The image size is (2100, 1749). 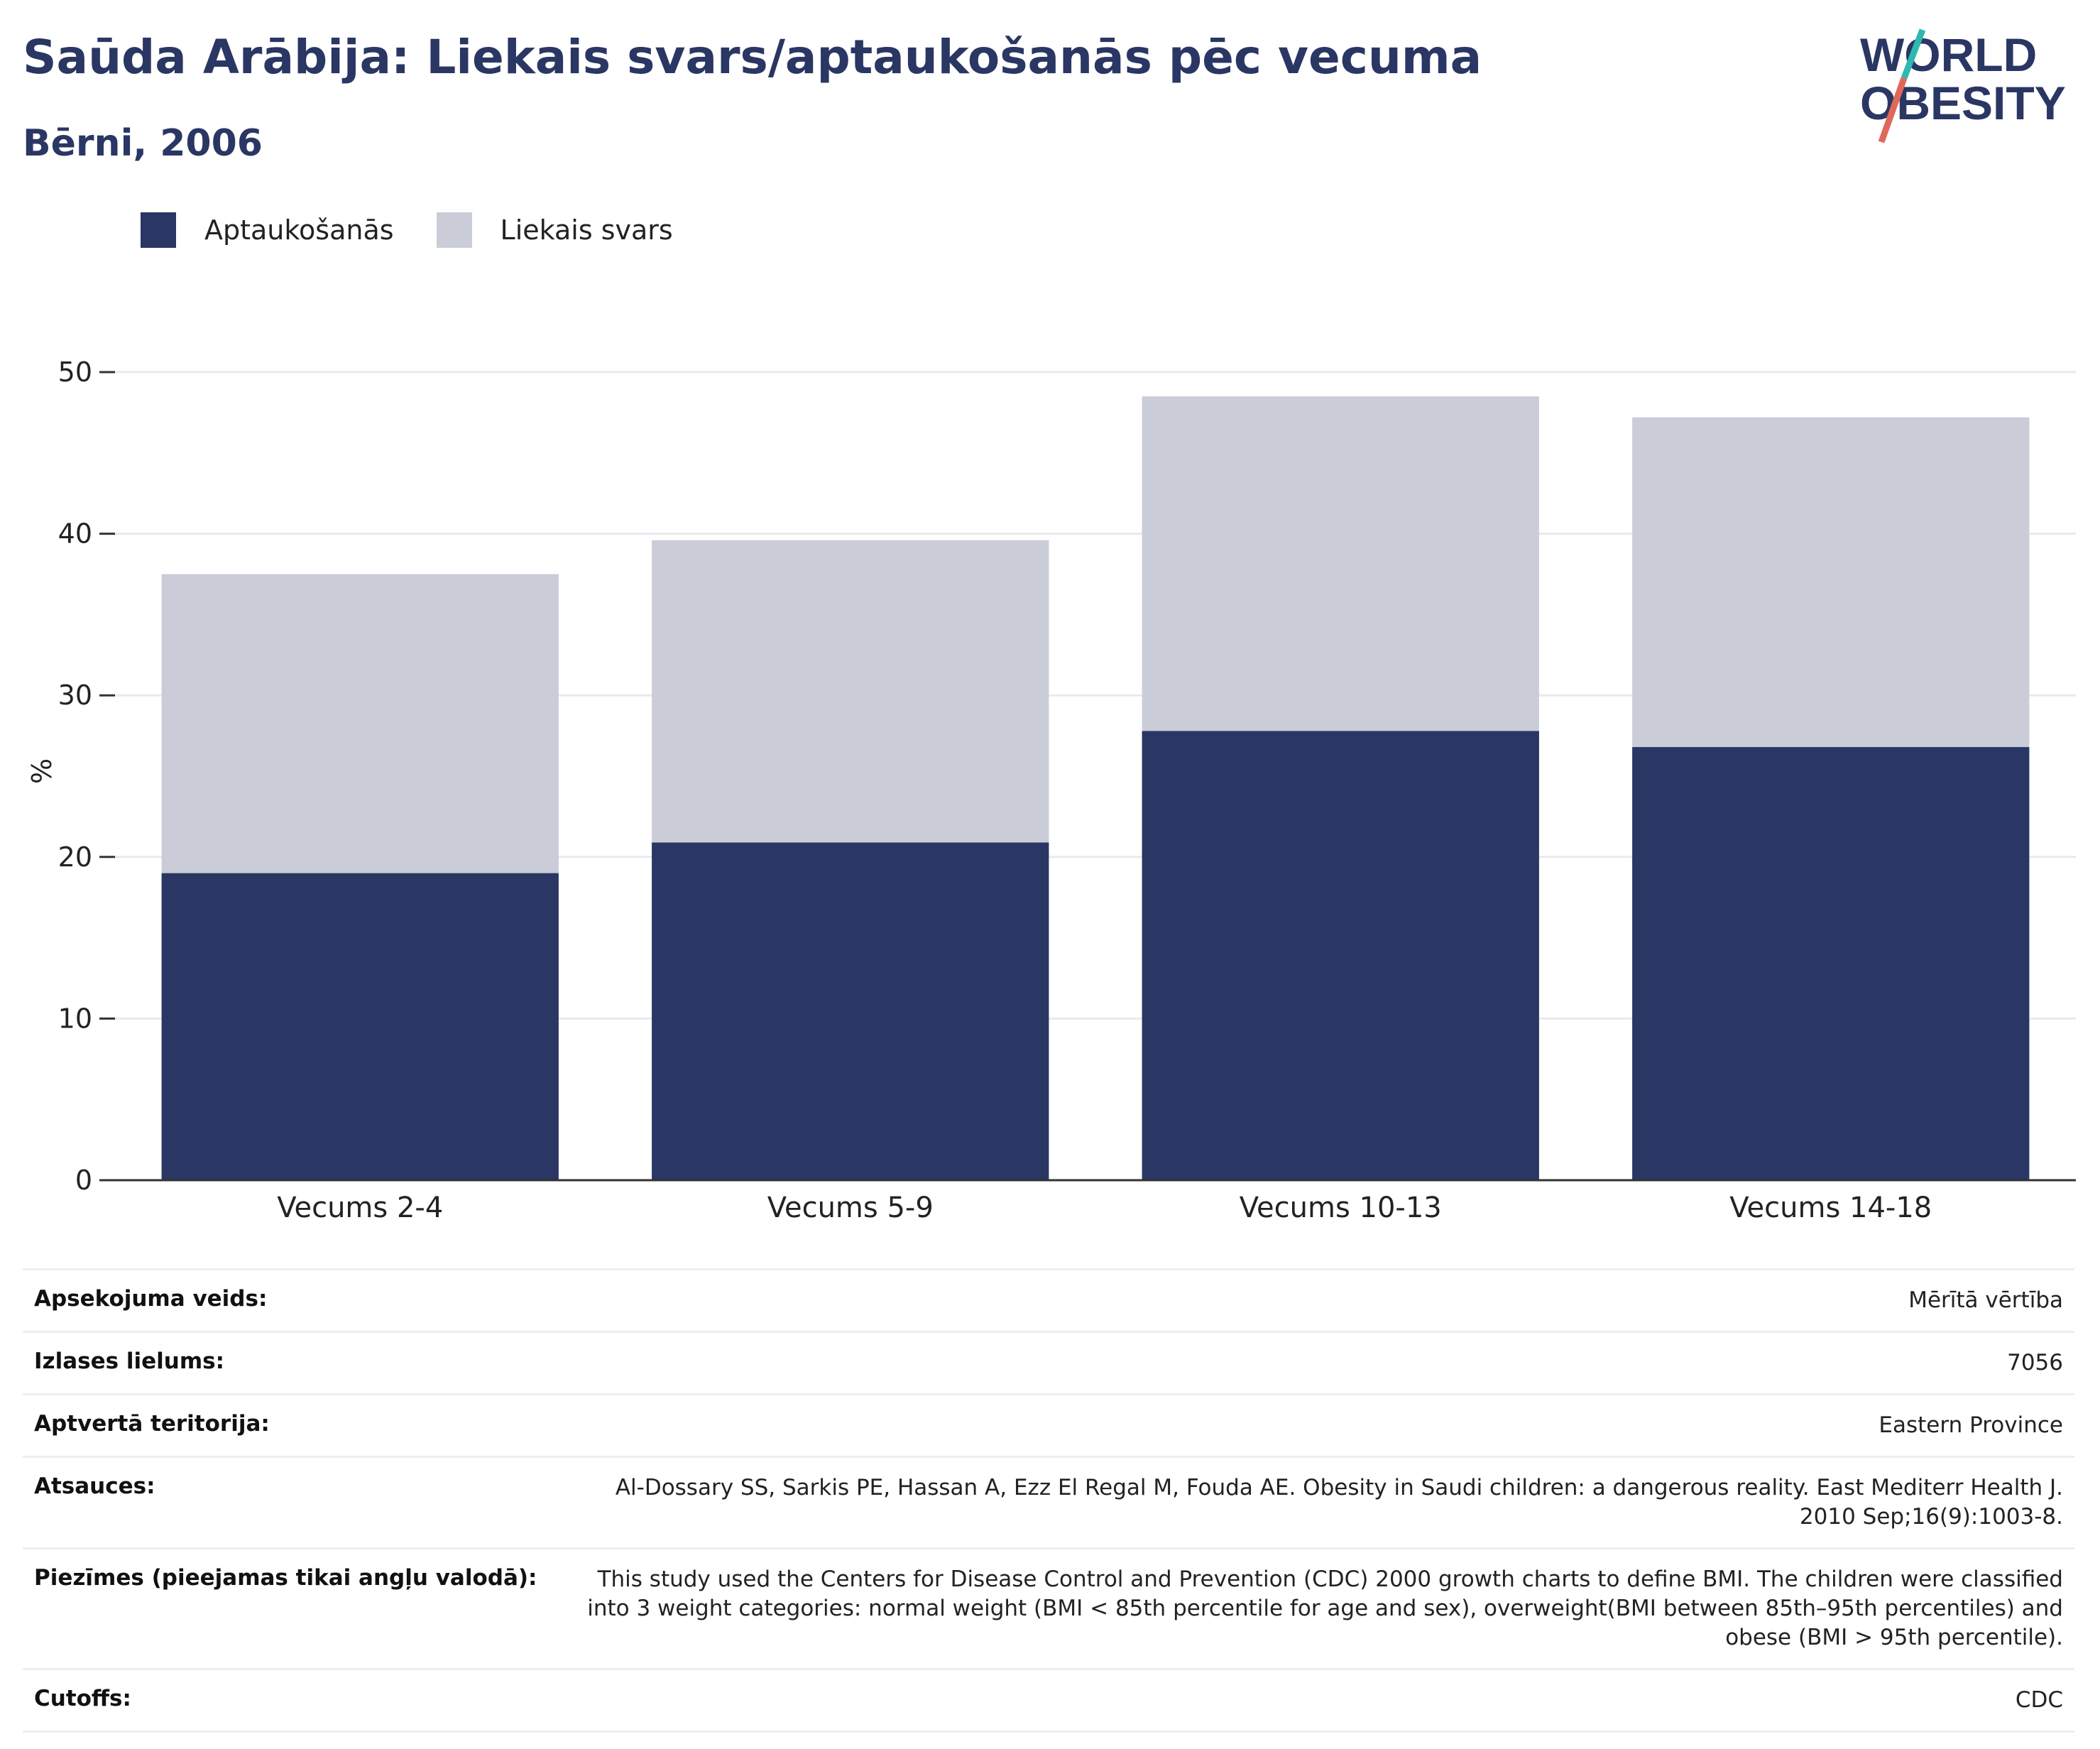 I want to click on y-axis-label: %, so click(x=42, y=771).